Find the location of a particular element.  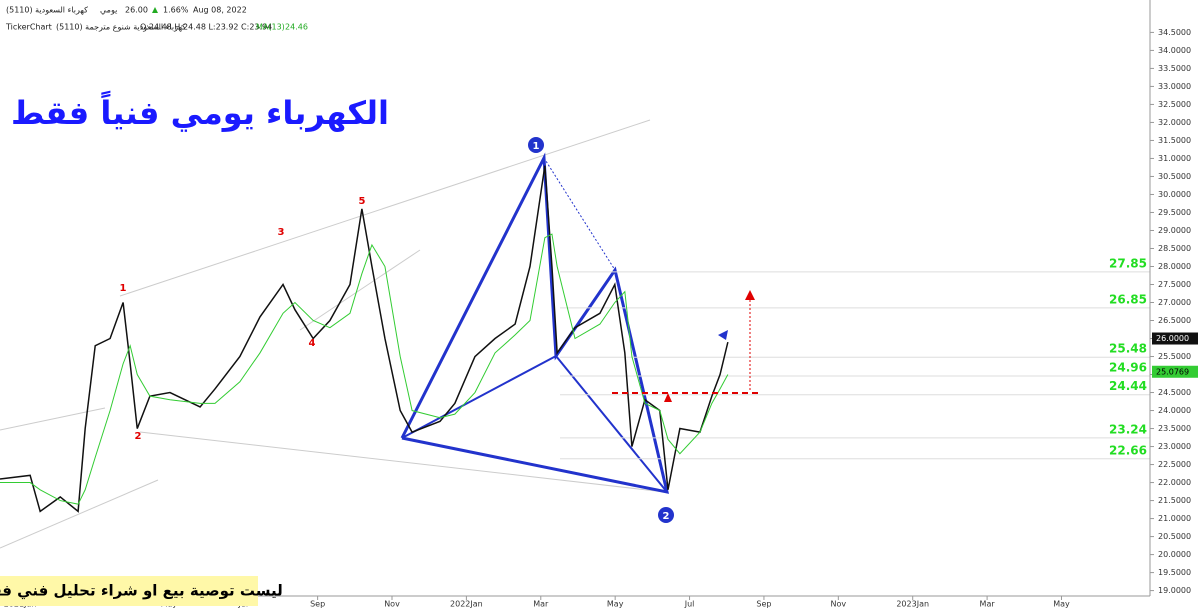

wave-label: 4 is located at coordinates (312, 343).